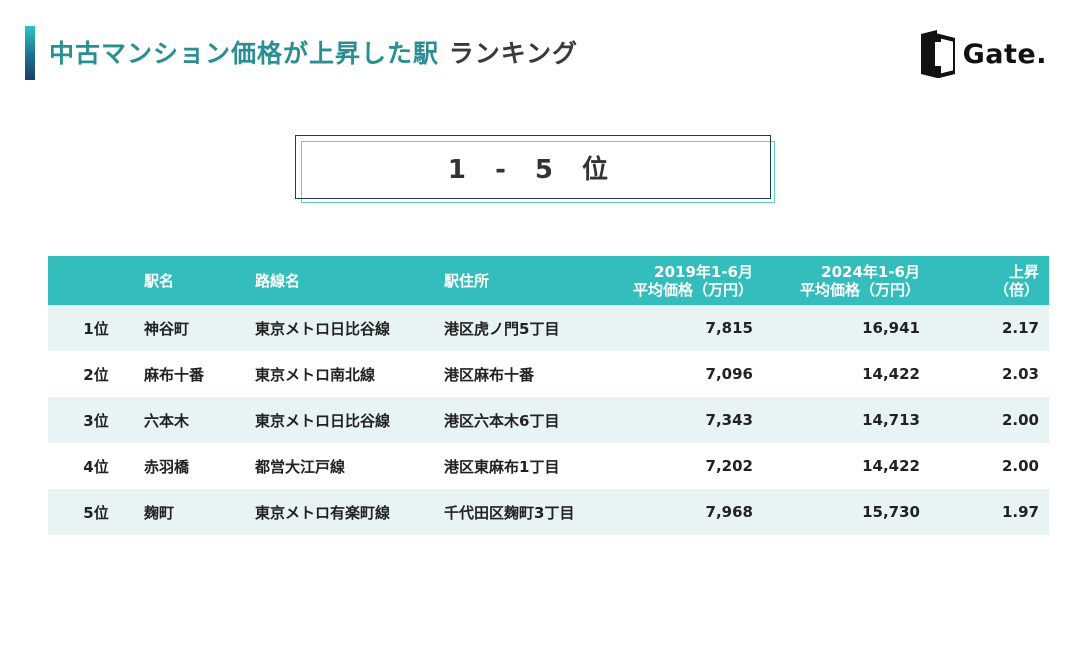 The width and height of the screenshot is (1075, 668). What do you see at coordinates (937, 54) in the screenshot?
I see `gate-logo-icon` at bounding box center [937, 54].